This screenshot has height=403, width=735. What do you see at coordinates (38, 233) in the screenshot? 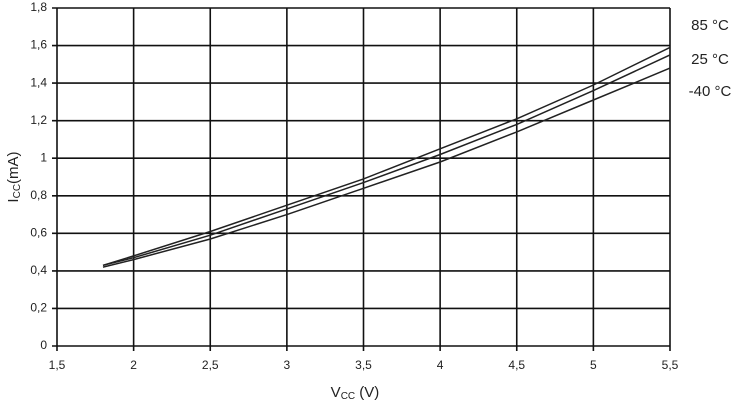
I see `y-tick-label: 0,6` at bounding box center [38, 233].